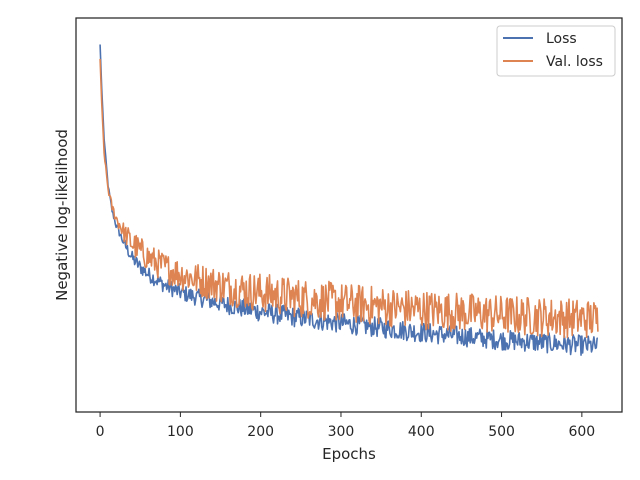 The width and height of the screenshot is (640, 480). Describe the element at coordinates (556, 51) in the screenshot. I see `legend: Loss Val. loss` at that location.